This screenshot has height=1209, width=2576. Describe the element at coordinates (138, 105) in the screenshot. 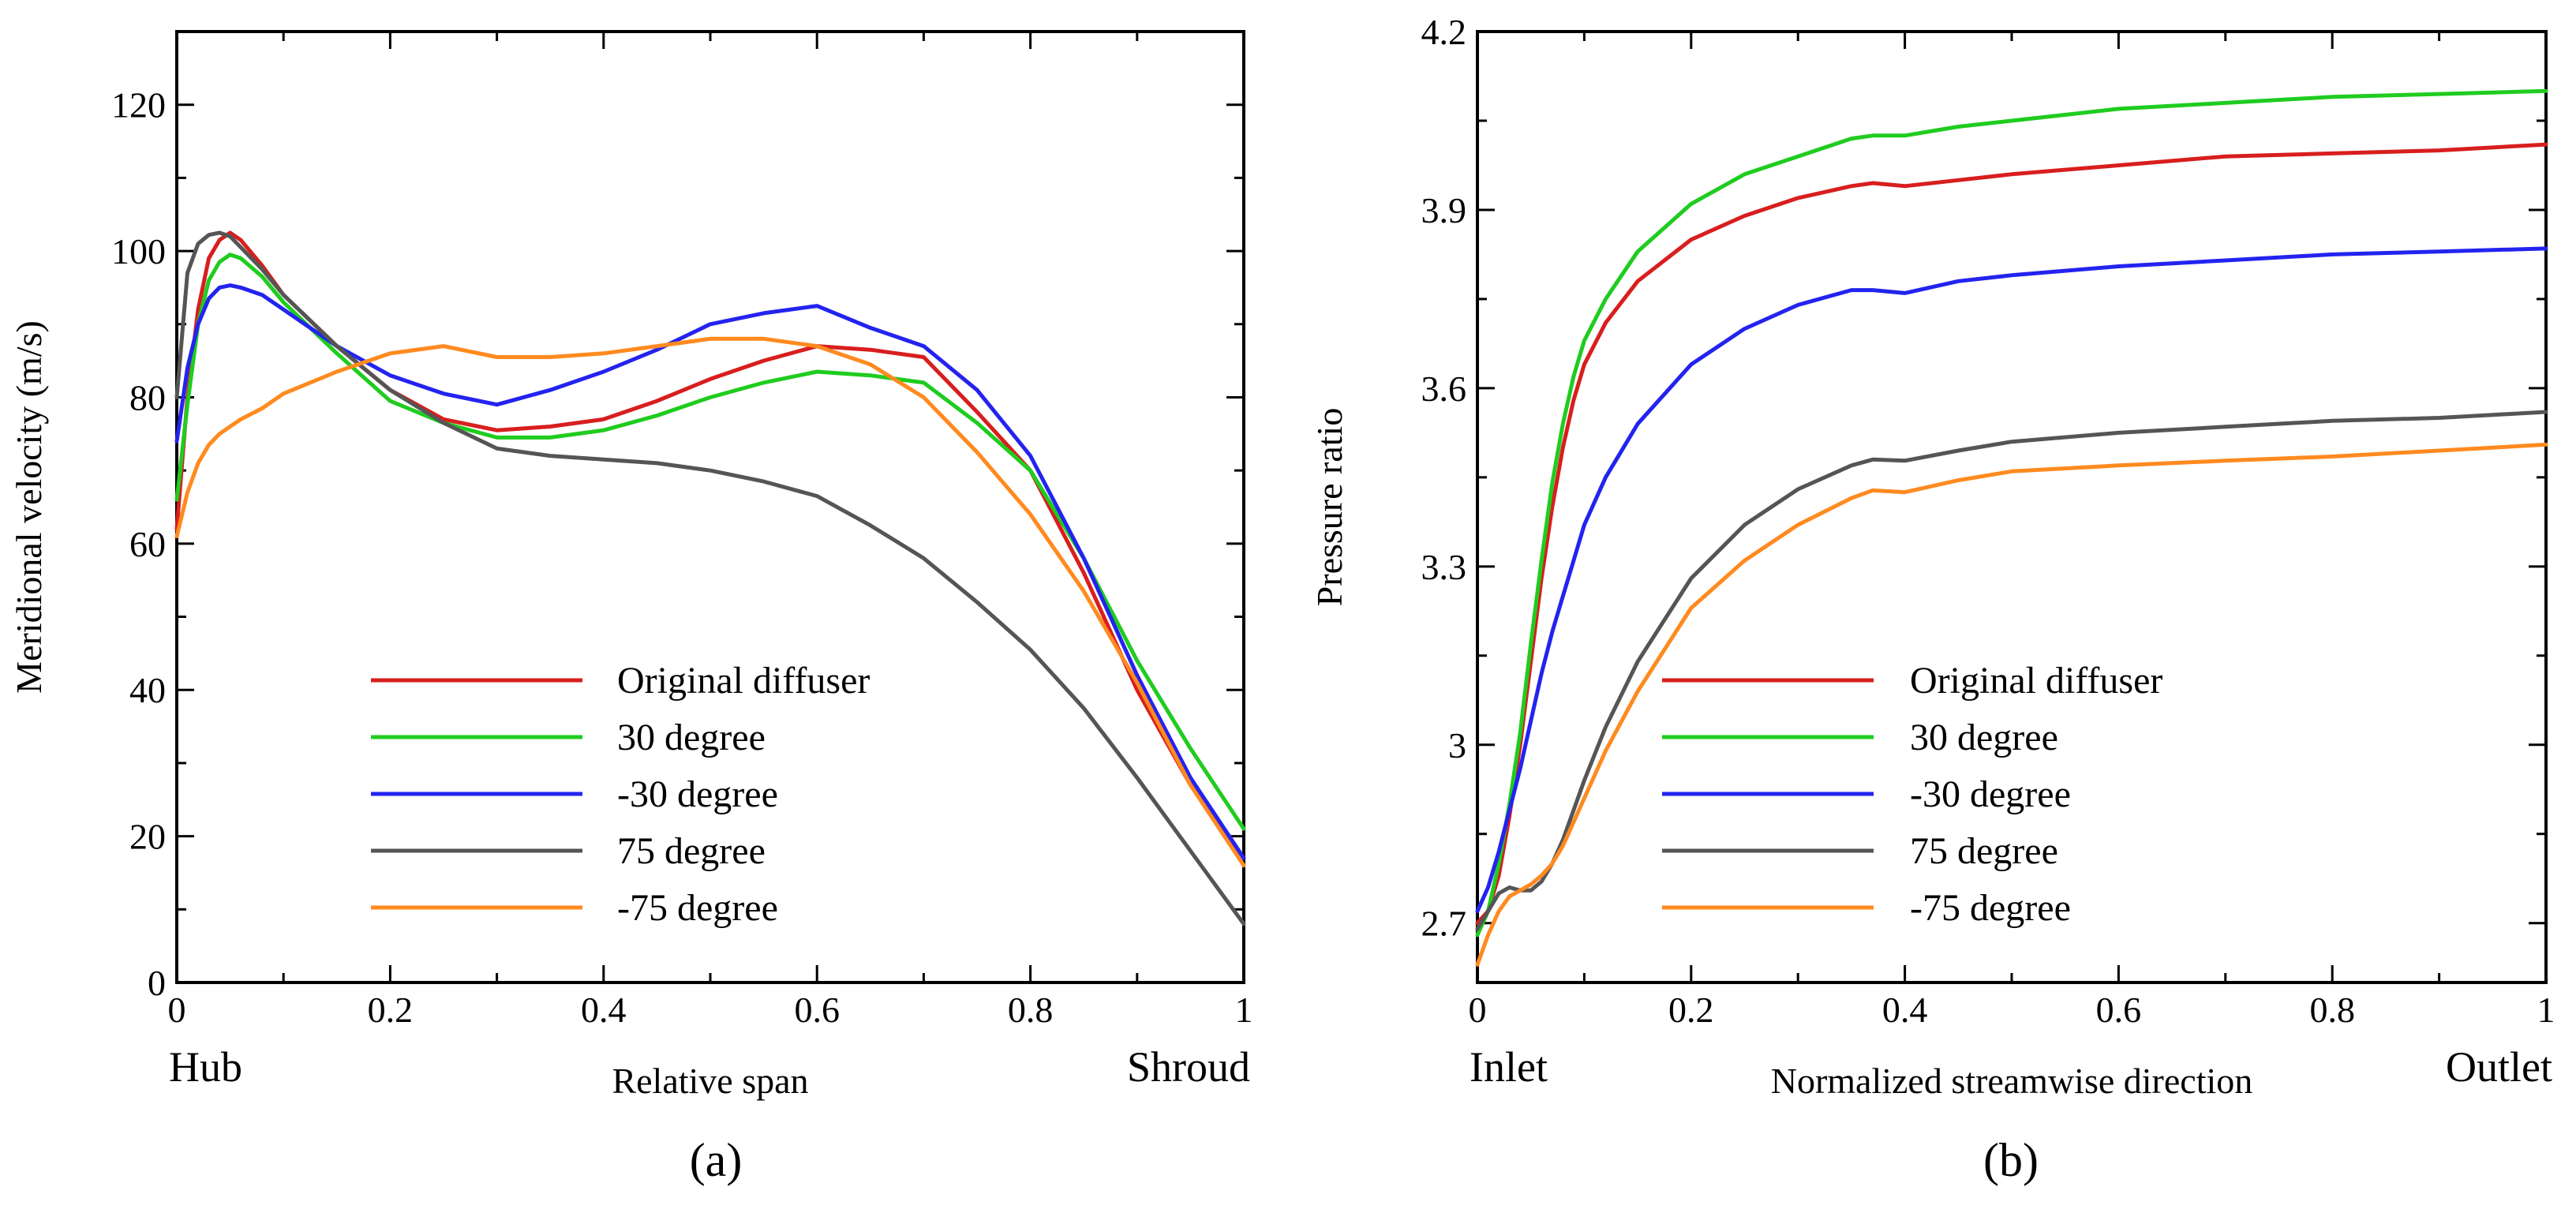

I see `y-tick-label: 120` at that location.